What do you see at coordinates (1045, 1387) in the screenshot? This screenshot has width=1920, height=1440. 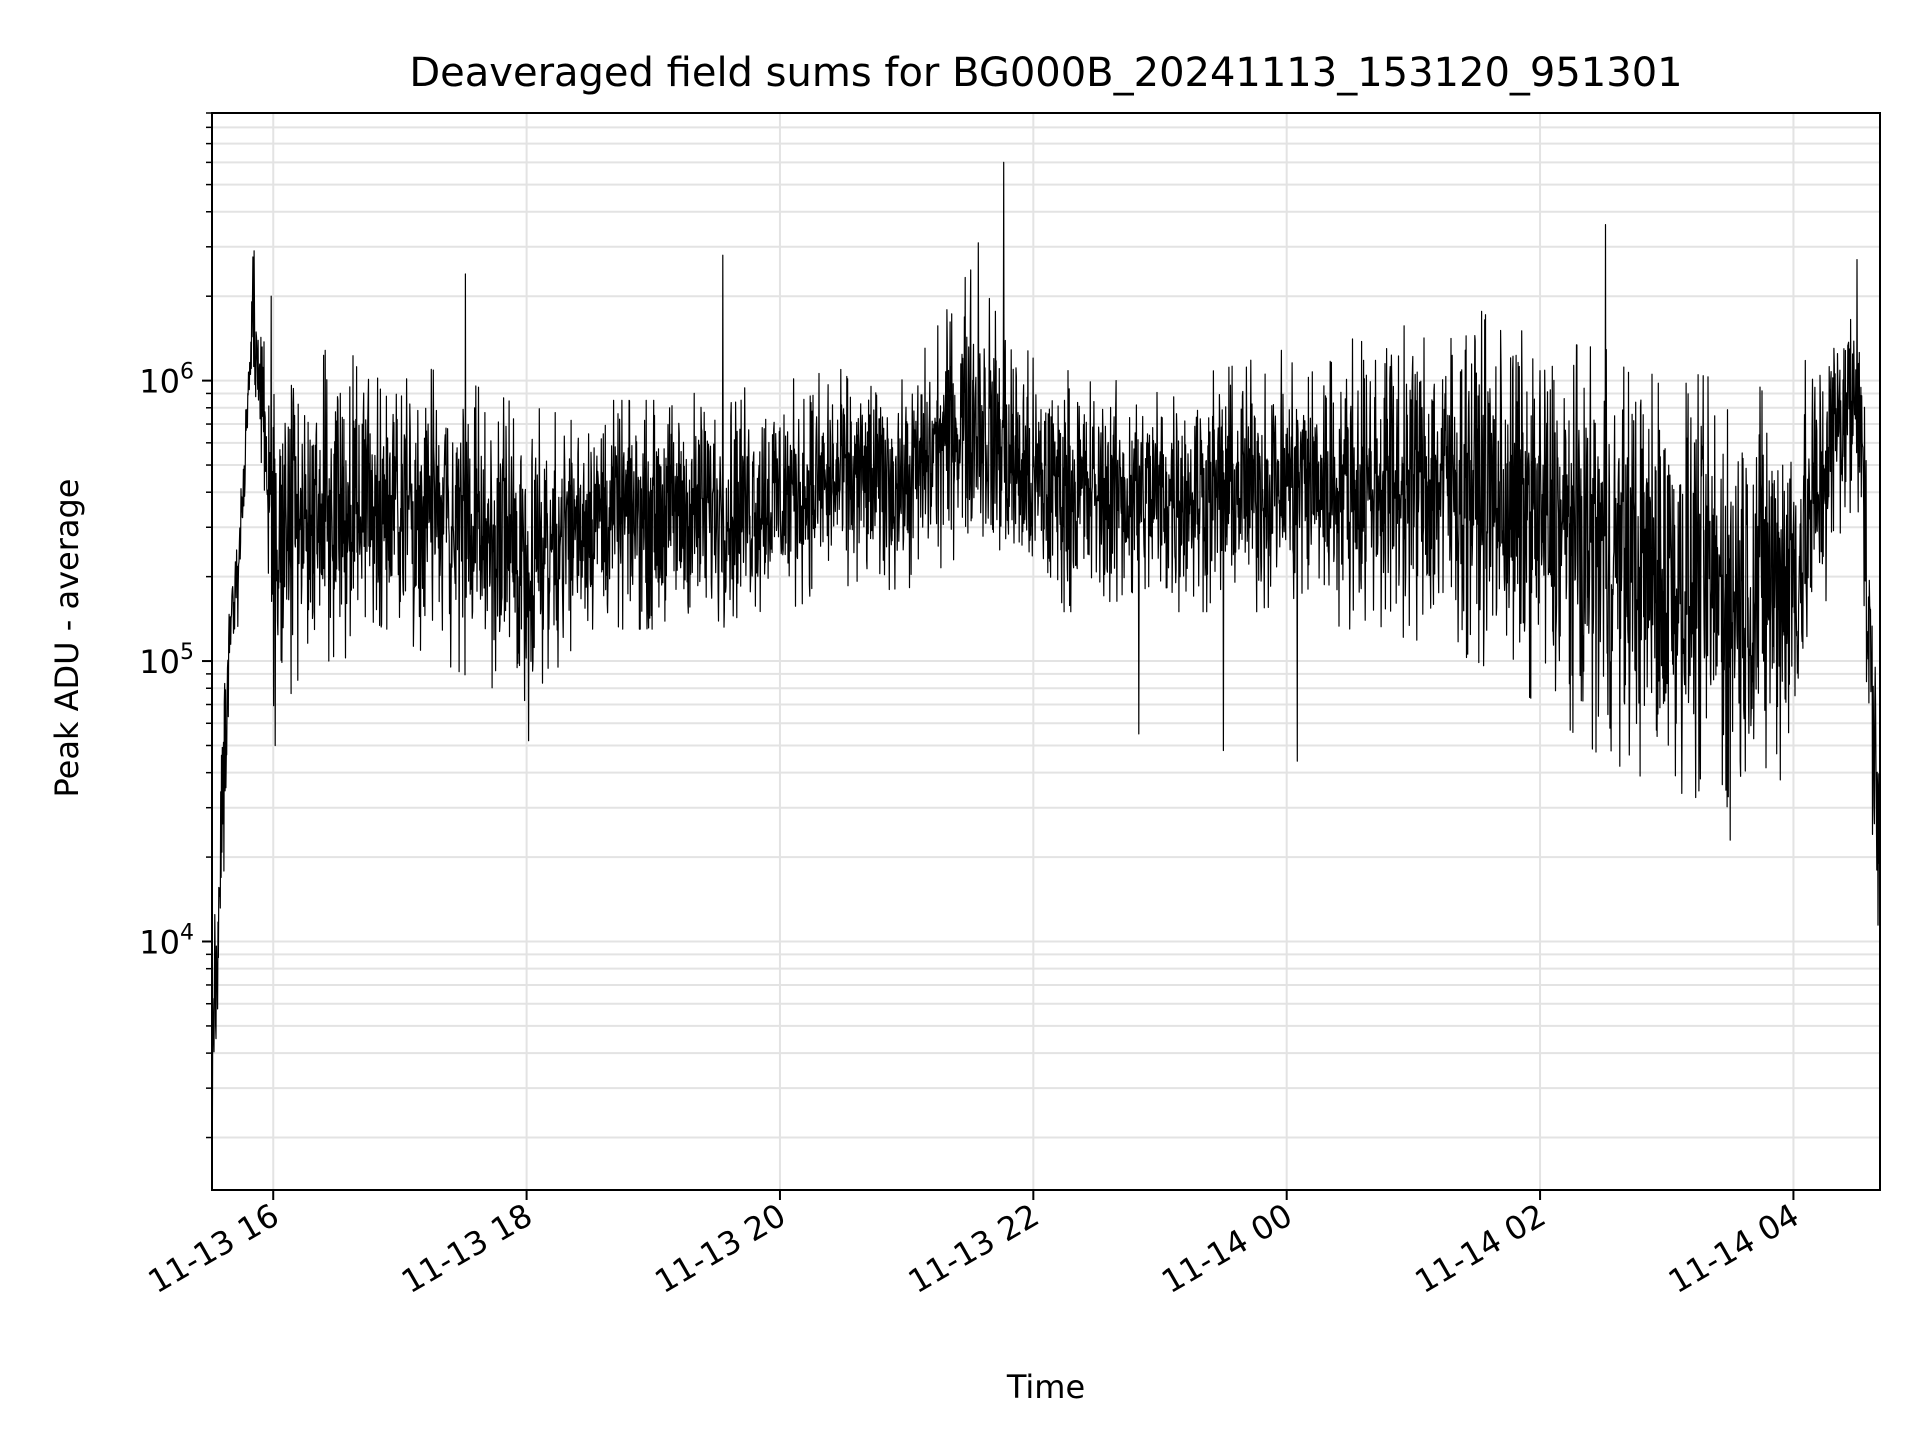 I see `x-axis-title: Time` at bounding box center [1045, 1387].